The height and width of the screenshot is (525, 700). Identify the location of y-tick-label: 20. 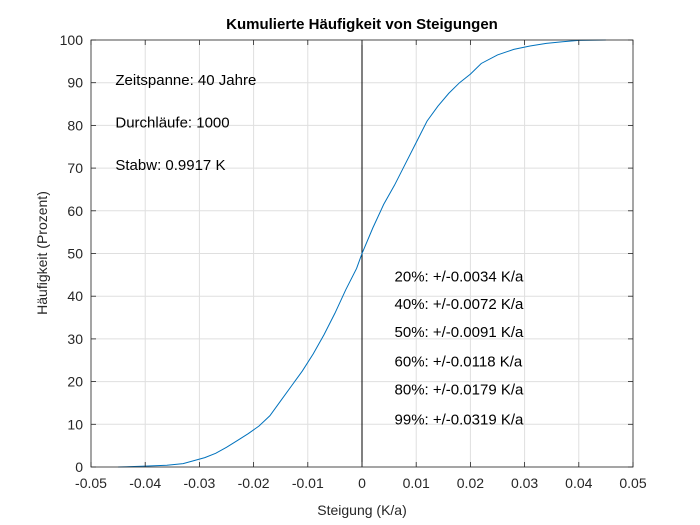
(75, 382).